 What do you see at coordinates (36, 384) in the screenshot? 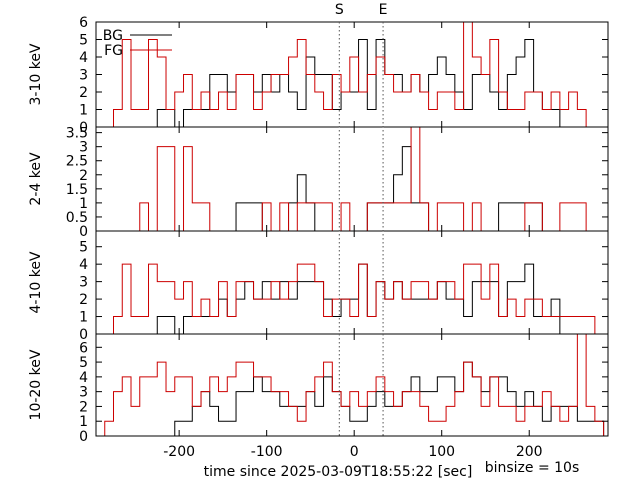
I see `panel-4-ylabel: 10-20 keV` at bounding box center [36, 384].